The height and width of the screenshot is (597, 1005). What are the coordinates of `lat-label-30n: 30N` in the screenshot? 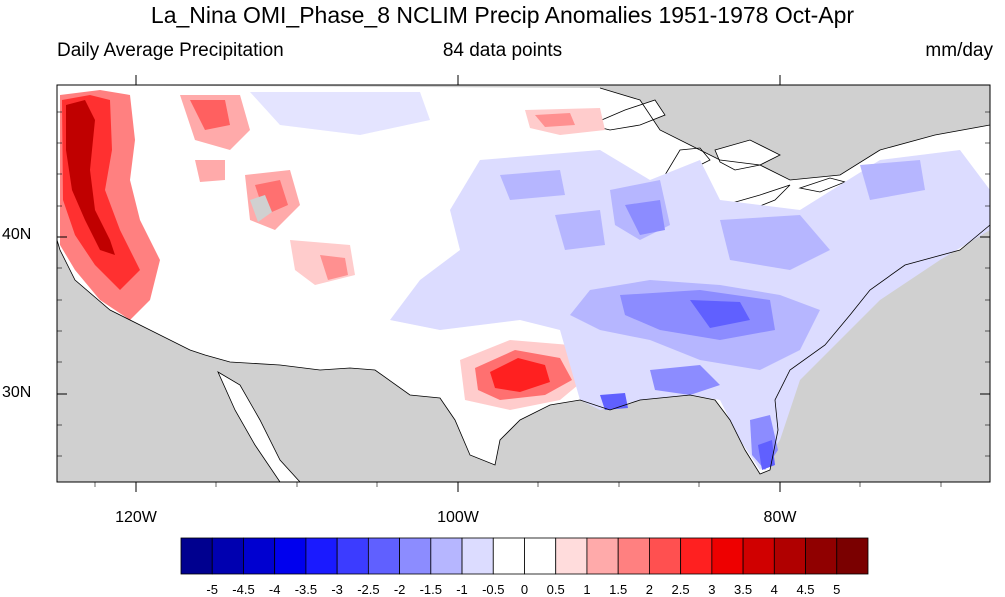 It's located at (17, 392).